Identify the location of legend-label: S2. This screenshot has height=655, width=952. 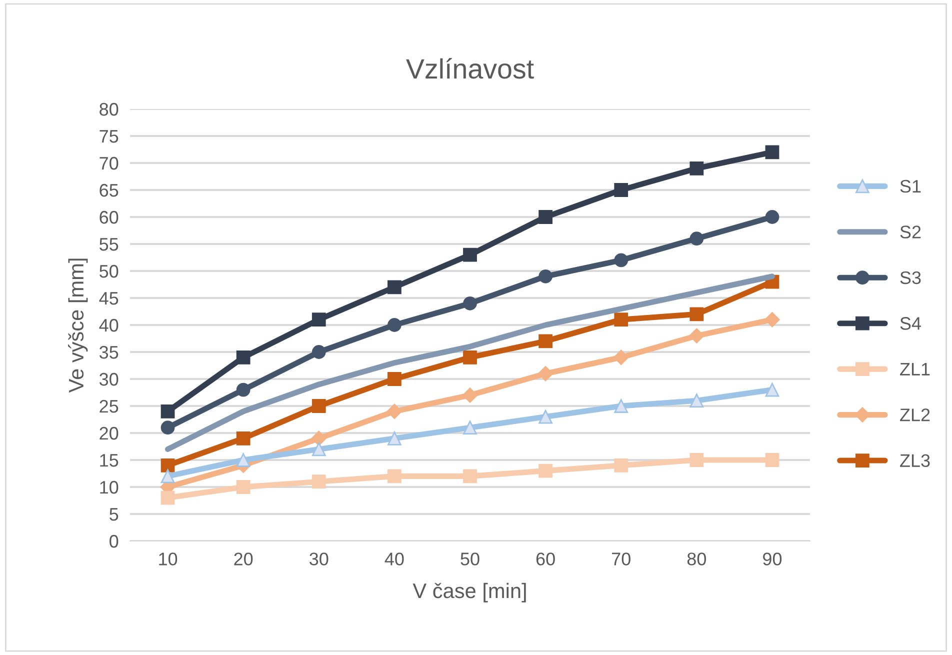
(910, 232).